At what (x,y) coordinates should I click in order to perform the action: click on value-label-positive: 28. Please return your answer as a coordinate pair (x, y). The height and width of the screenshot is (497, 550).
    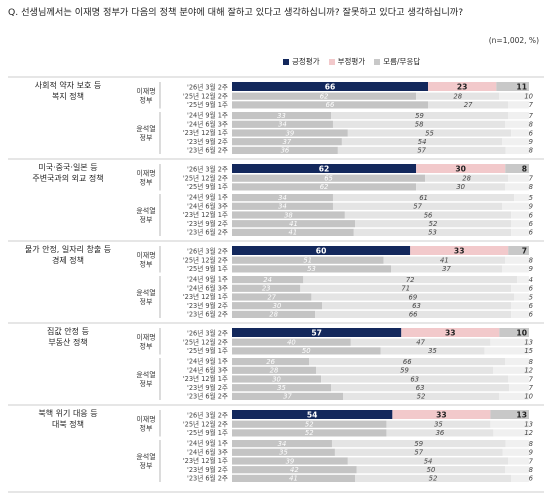
    Looking at the image, I should click on (274, 371).